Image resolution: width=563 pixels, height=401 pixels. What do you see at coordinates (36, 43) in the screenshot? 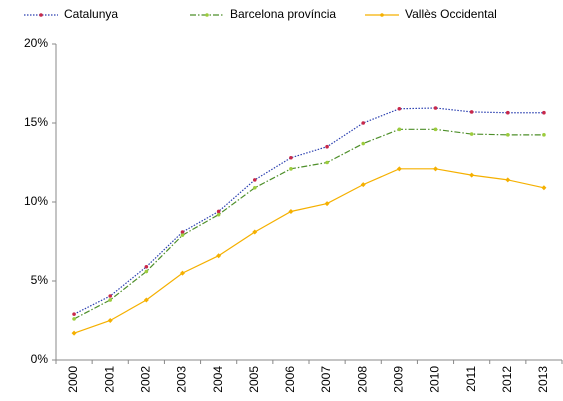
I see `y-tick-label: 20%` at bounding box center [36, 43].